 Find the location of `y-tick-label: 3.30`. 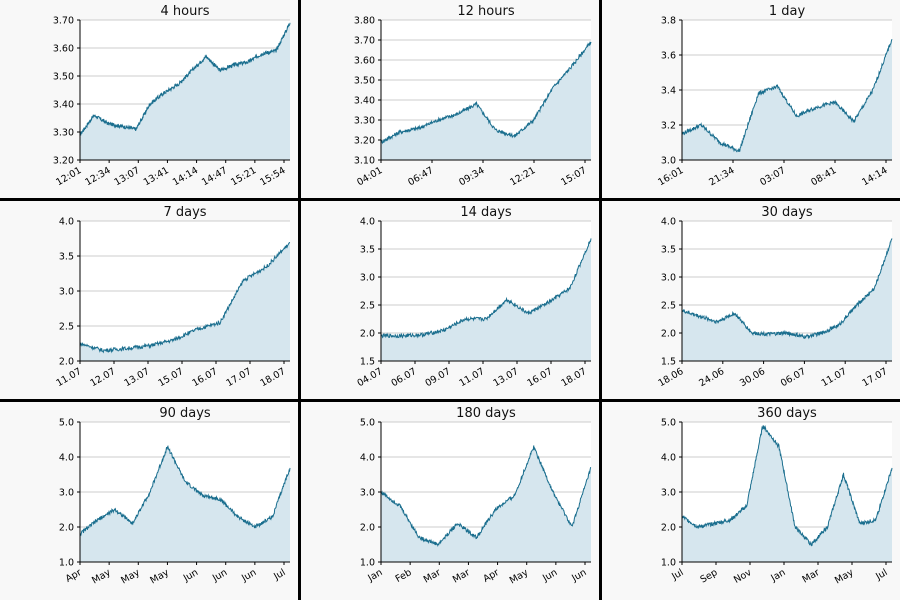

y-tick-label: 3.30 is located at coordinates (63, 133).